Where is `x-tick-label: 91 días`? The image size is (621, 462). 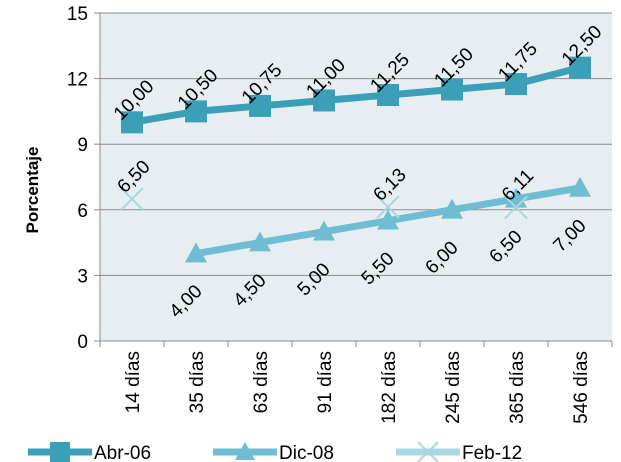
x-tick-label: 91 días is located at coordinates (325, 382).